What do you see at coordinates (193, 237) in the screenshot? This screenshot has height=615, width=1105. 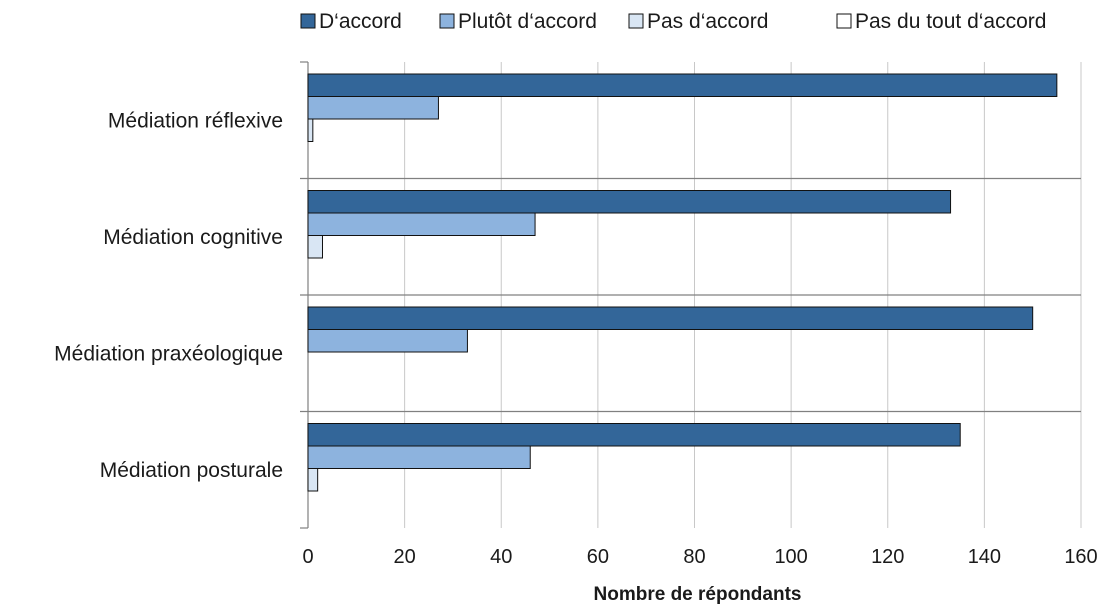 I see `category-label-mediation-cognitive: Médiation cognitive` at bounding box center [193, 237].